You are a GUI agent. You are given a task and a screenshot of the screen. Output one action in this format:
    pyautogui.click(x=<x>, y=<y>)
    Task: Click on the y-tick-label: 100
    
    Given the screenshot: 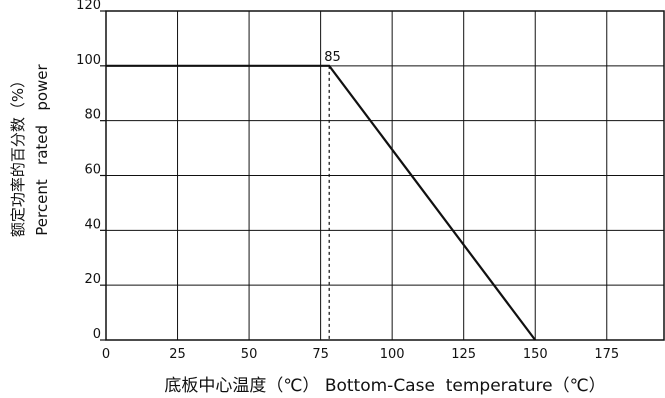 What is the action you would take?
    pyautogui.click(x=88, y=60)
    